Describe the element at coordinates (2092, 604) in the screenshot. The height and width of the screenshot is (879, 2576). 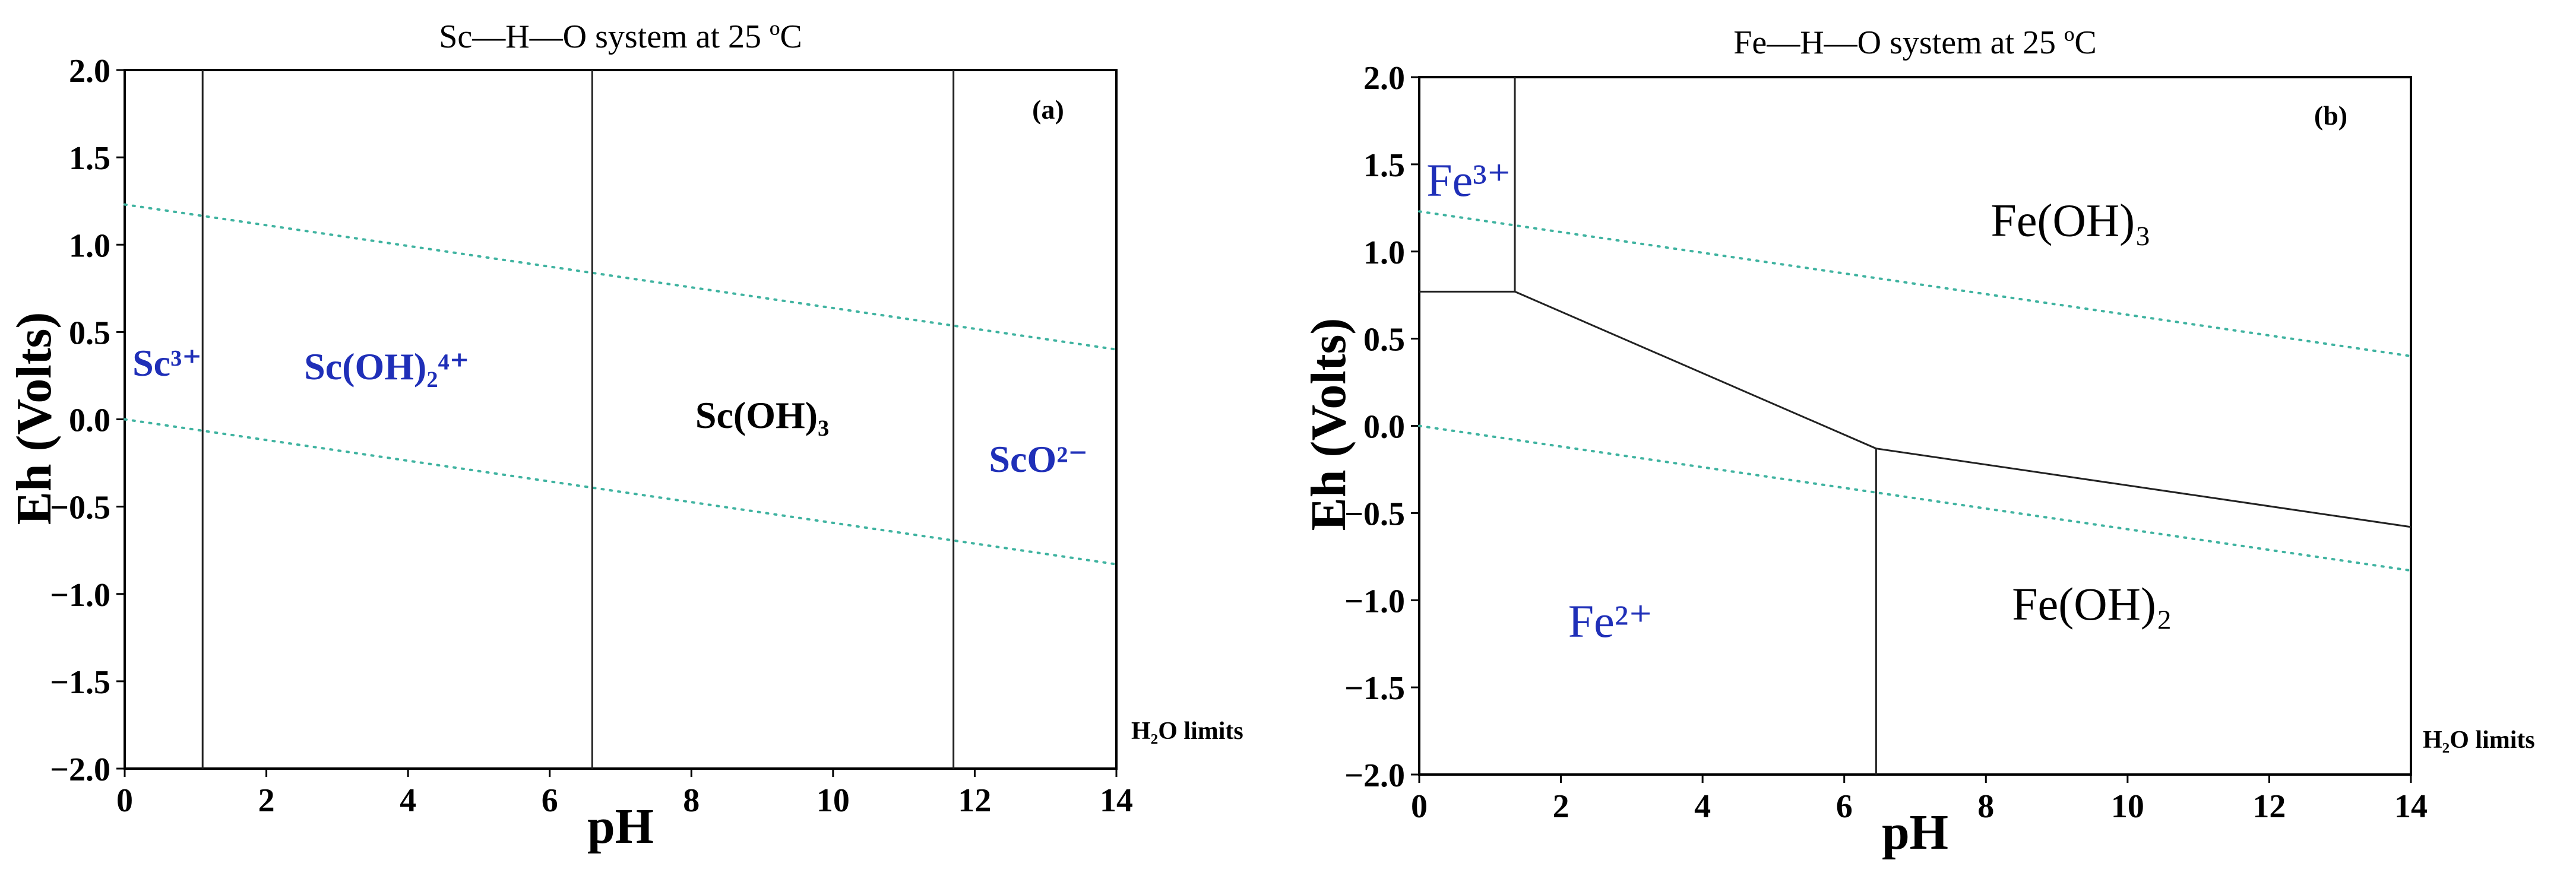
I see `region-label: Fe(OH)₂` at that location.